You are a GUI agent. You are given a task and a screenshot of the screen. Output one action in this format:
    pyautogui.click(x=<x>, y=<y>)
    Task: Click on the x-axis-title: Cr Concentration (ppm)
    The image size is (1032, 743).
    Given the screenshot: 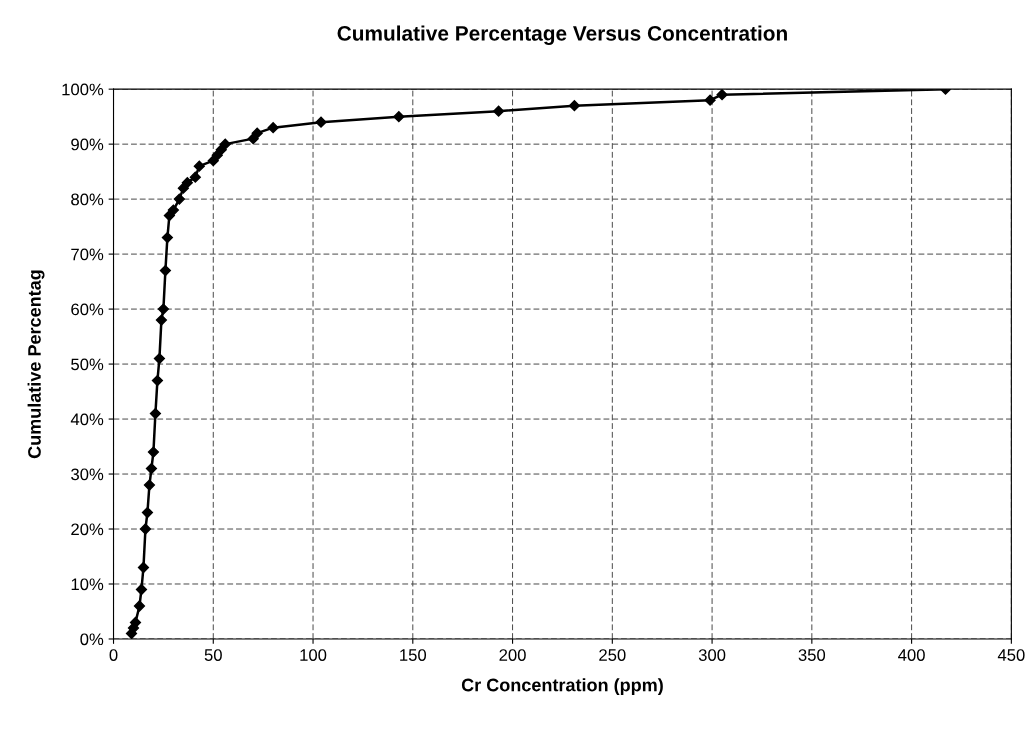 What is the action you would take?
    pyautogui.click(x=562, y=686)
    